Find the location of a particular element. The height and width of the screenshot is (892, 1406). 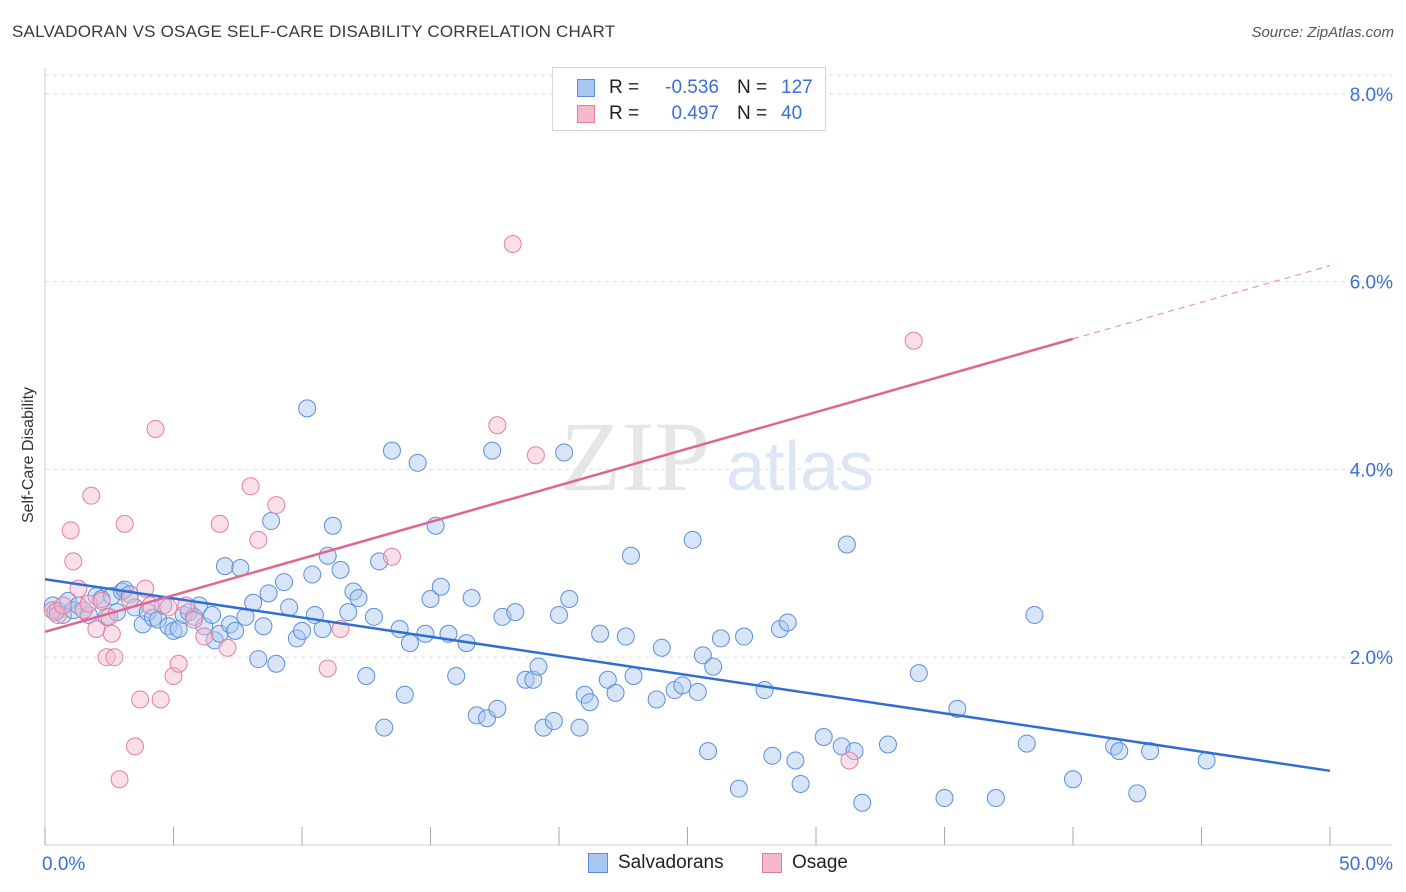

y-tick-label: 8.0% is located at coordinates (1371, 95).